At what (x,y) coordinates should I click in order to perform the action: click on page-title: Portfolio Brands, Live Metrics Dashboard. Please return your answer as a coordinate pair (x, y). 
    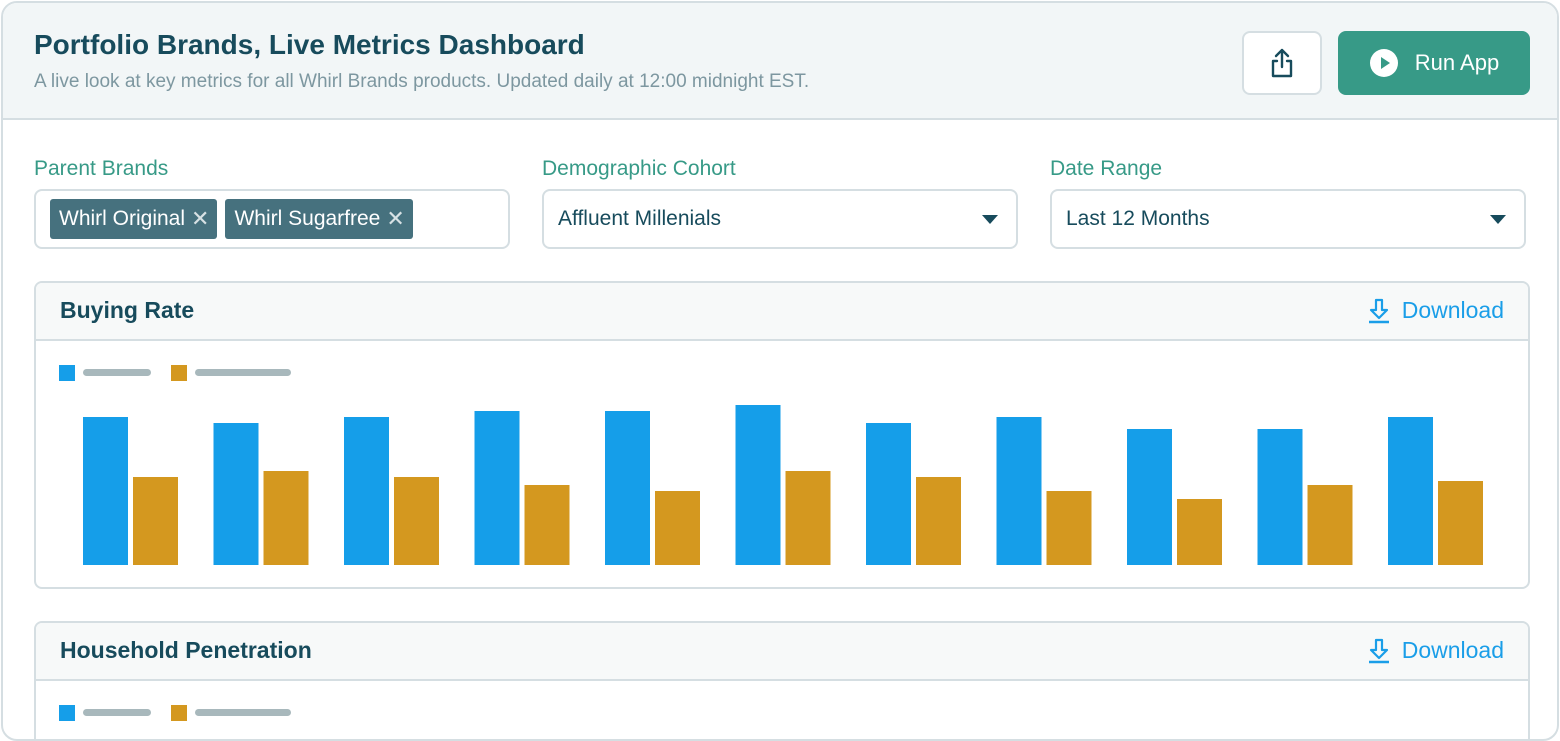
    Looking at the image, I should click on (309, 44).